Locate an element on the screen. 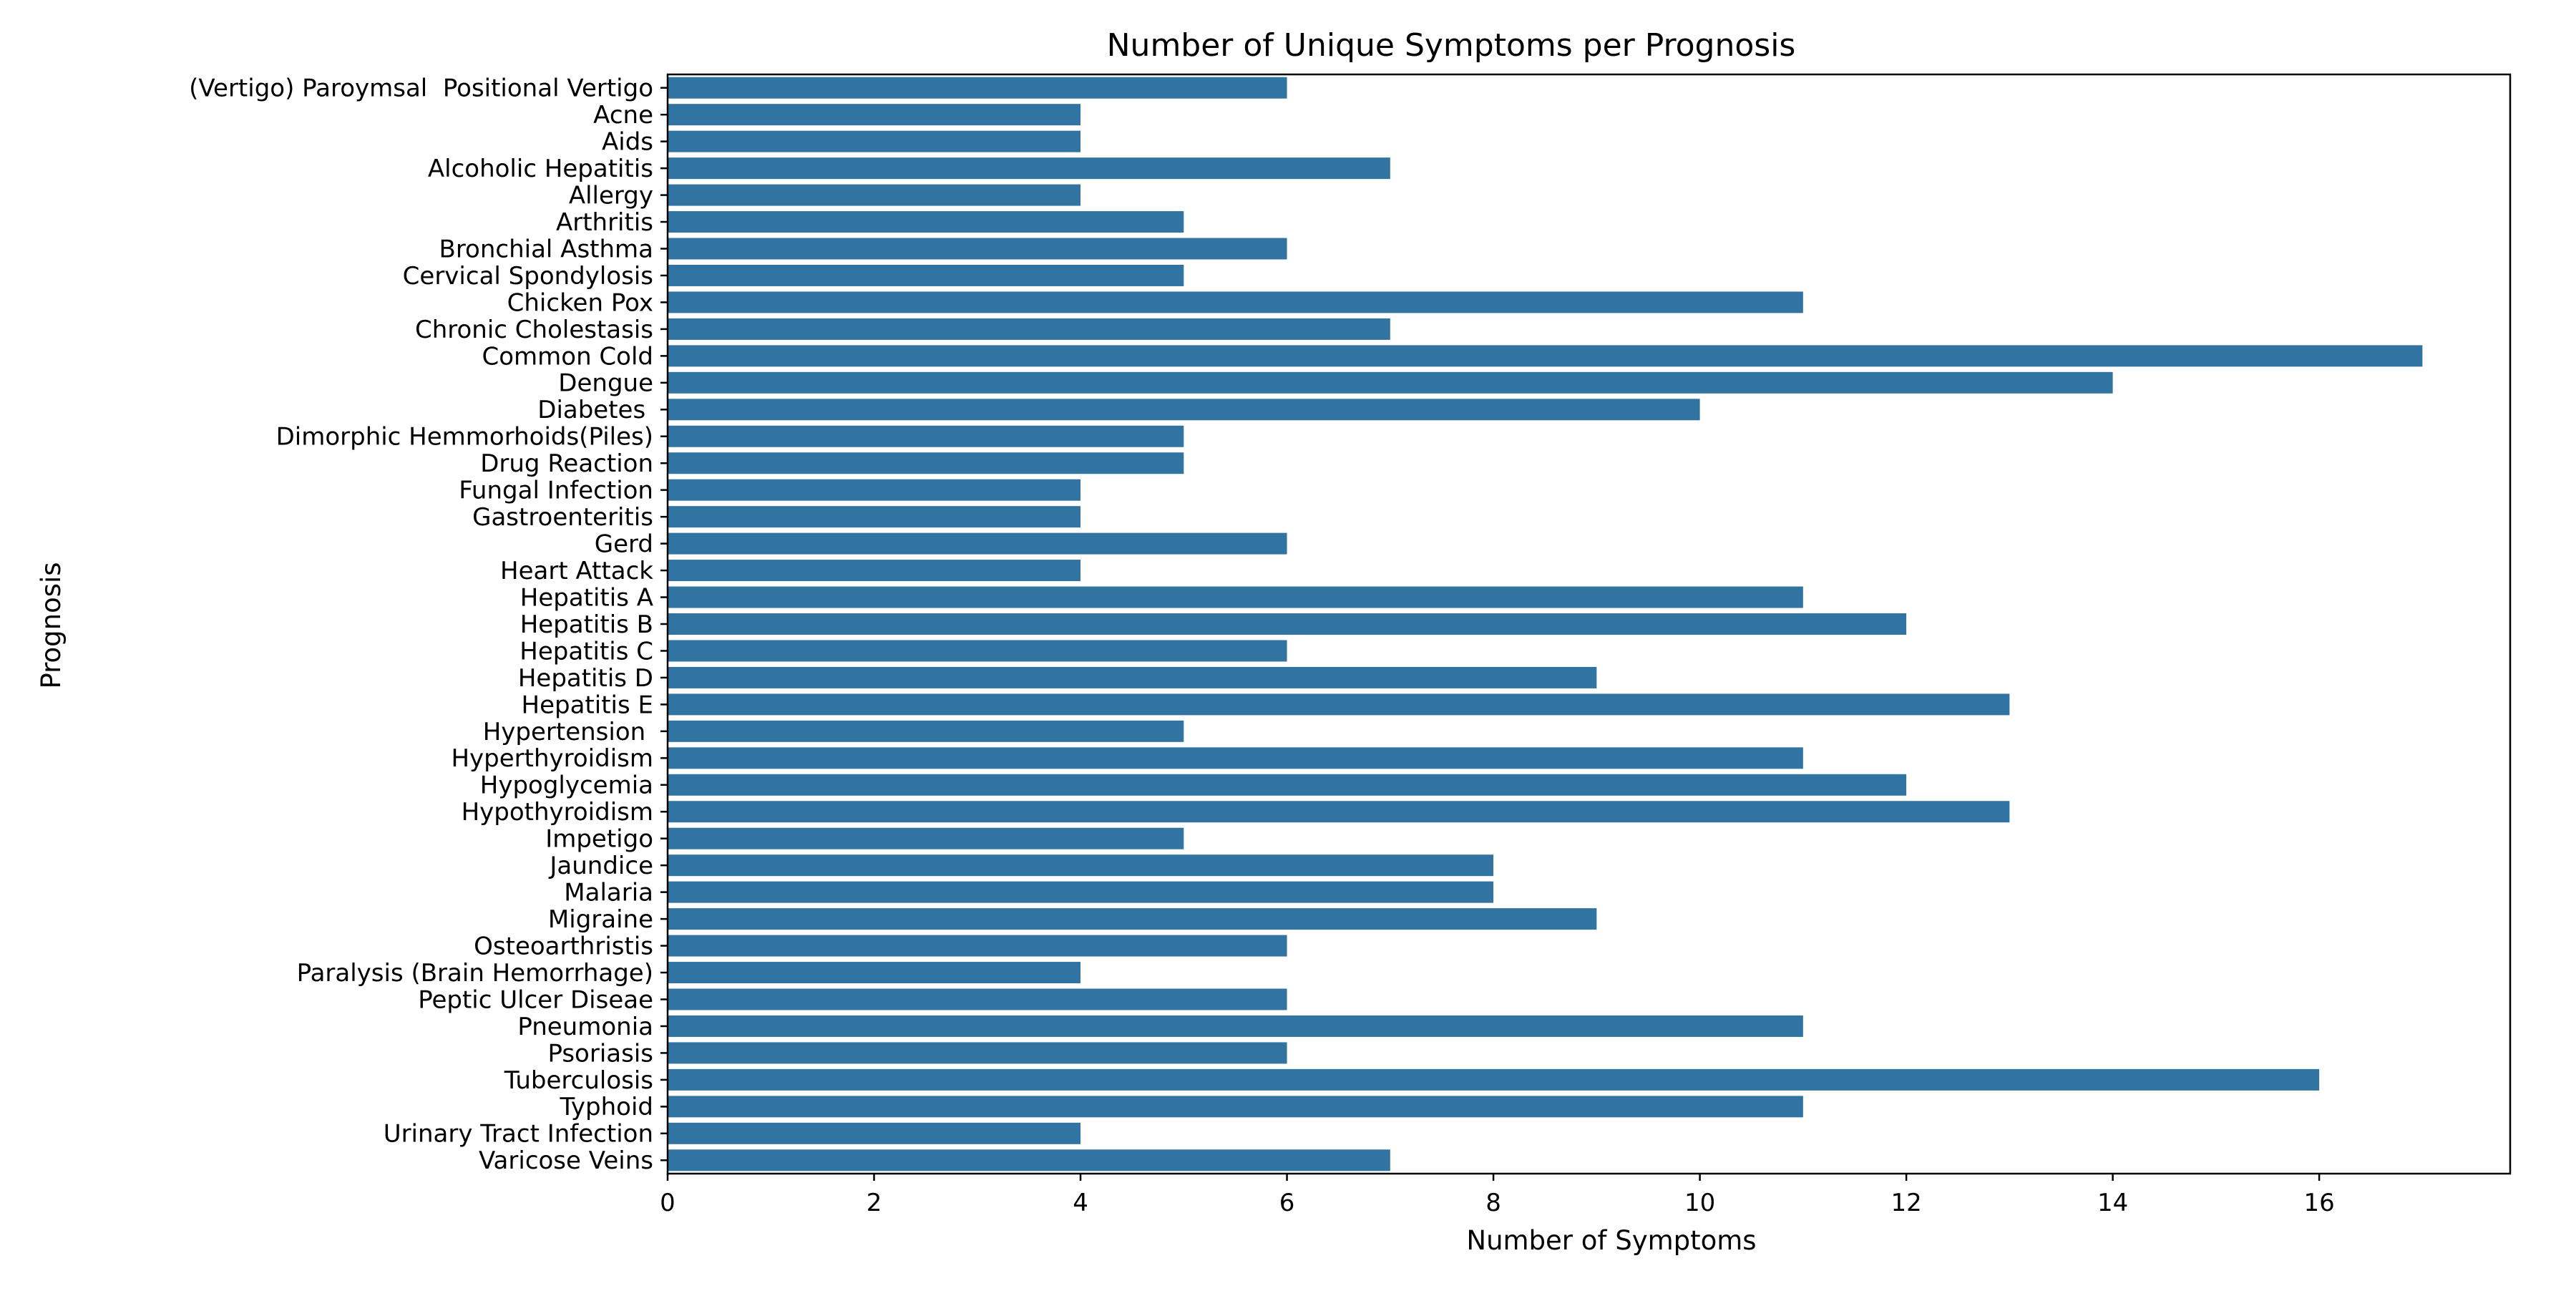 The image size is (2576, 1291). y-tick-label: Psoriasis is located at coordinates (600, 1053).